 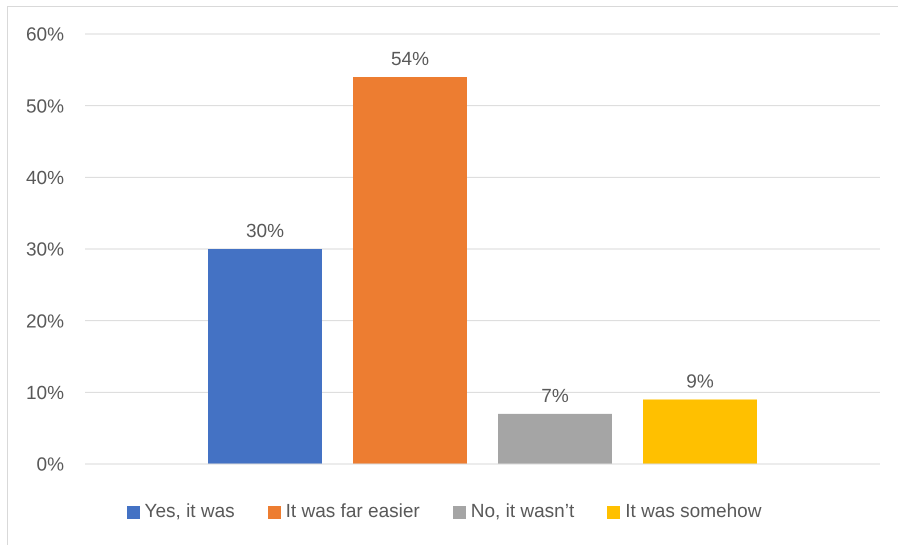 I want to click on data-label: 54%, so click(x=410, y=59).